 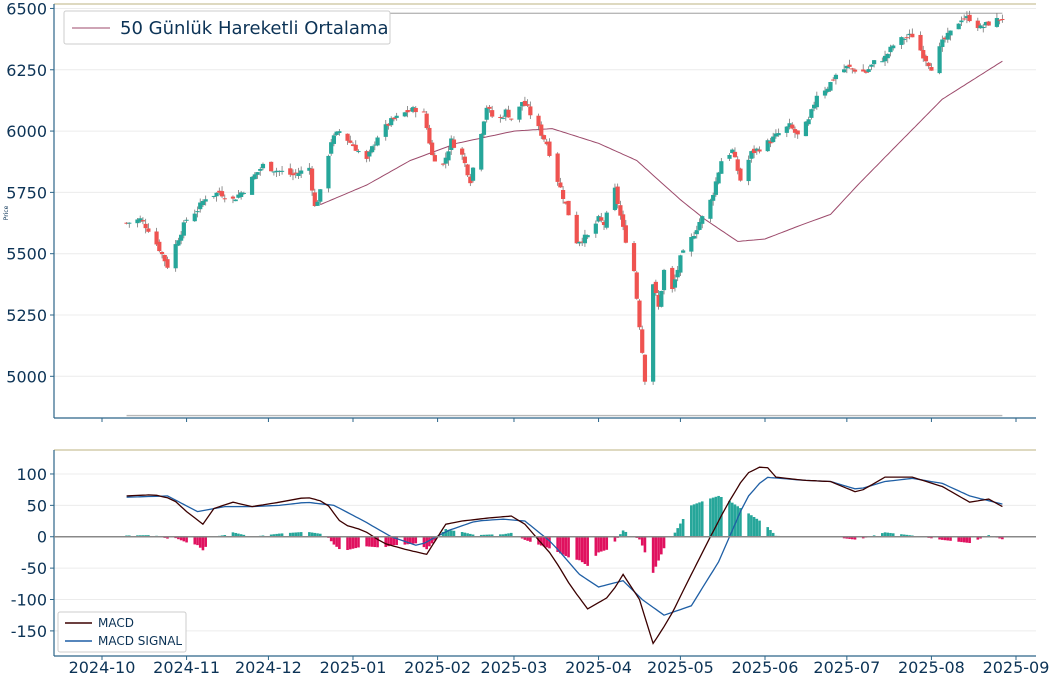 What do you see at coordinates (26, 70) in the screenshot?
I see `price-y-tick-label: 6250` at bounding box center [26, 70].